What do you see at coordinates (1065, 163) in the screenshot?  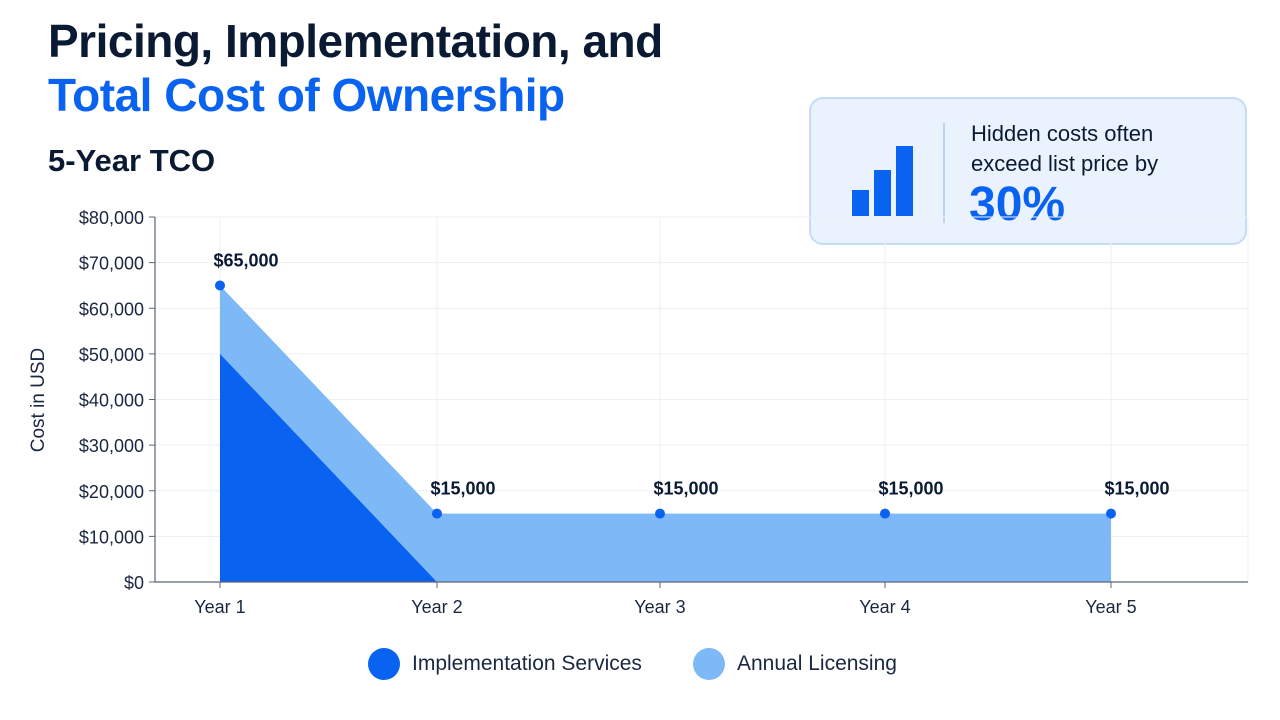 I see `callout-text-line-2: exceed list price by` at bounding box center [1065, 163].